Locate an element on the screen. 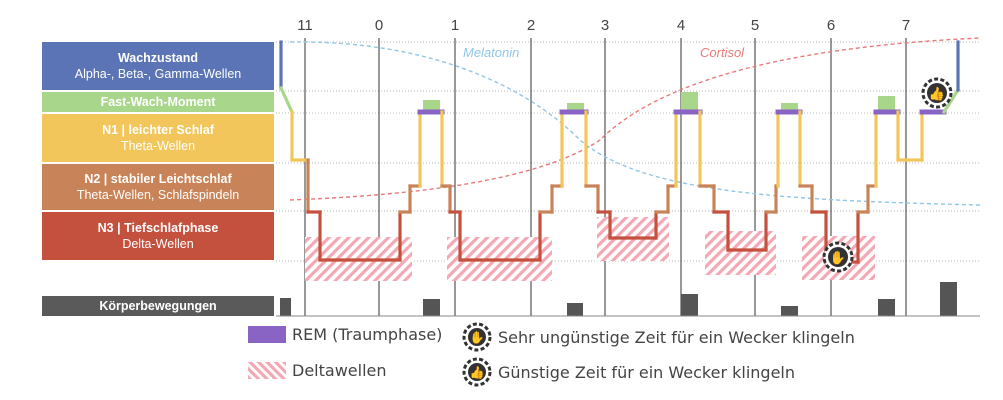  stage-label-n1: N1 | leichter Schlaf Theta-Wellen is located at coordinates (158, 138).